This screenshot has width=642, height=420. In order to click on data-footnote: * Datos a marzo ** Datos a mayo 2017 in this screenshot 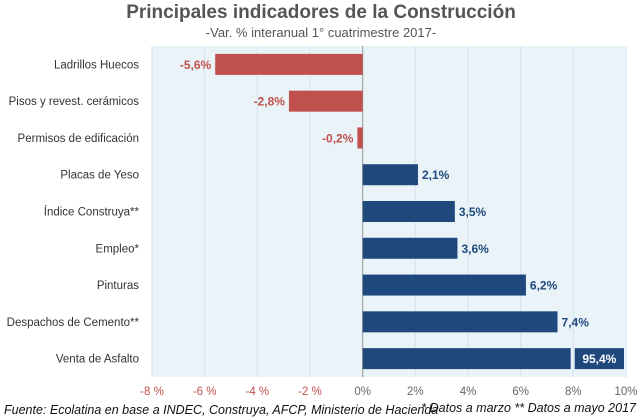, I will do `click(528, 408)`.